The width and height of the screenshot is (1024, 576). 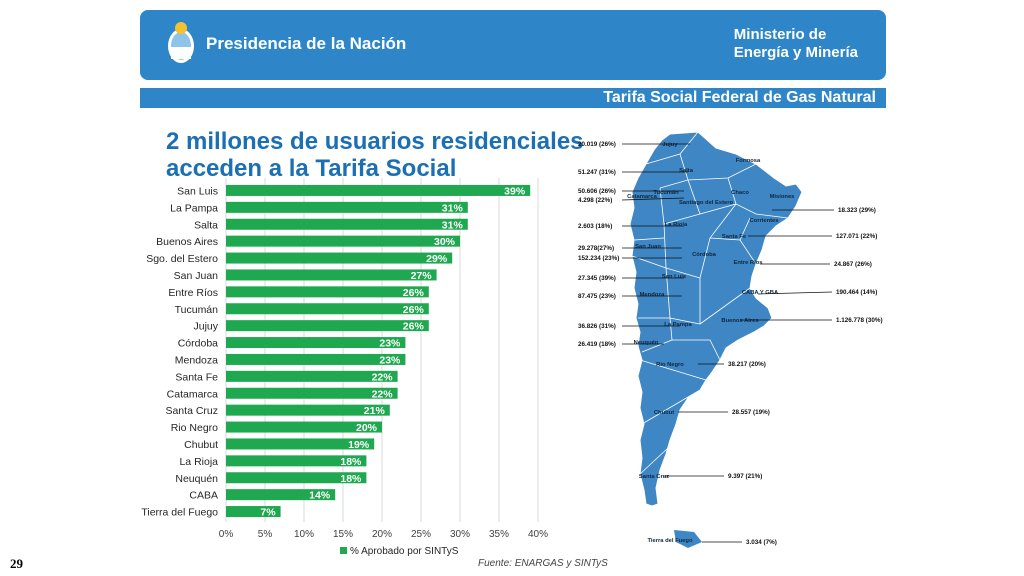 What do you see at coordinates (751, 412) in the screenshot?
I see `map-right-value: 28.557 (19%)` at bounding box center [751, 412].